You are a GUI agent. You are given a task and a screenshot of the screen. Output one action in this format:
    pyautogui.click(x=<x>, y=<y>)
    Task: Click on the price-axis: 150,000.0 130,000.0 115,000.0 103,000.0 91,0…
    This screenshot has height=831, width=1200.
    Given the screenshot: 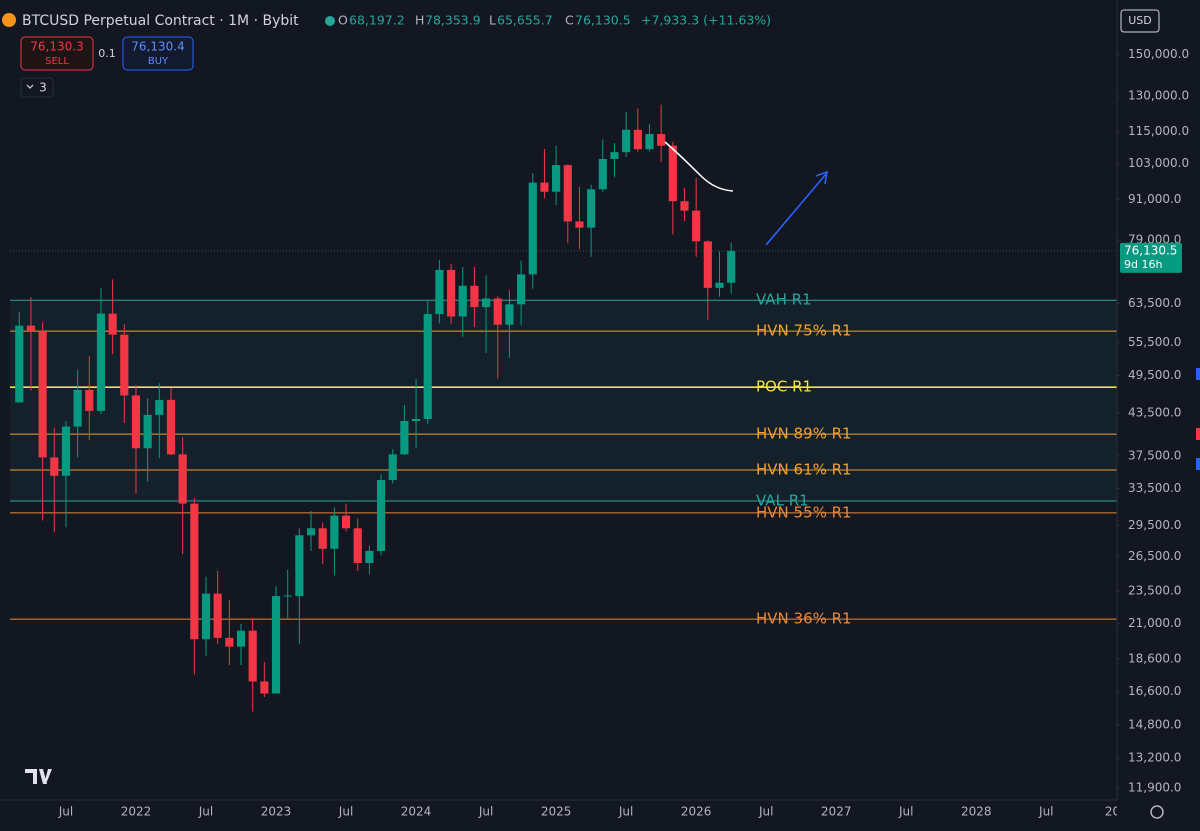 What is the action you would take?
    pyautogui.click(x=1153, y=421)
    